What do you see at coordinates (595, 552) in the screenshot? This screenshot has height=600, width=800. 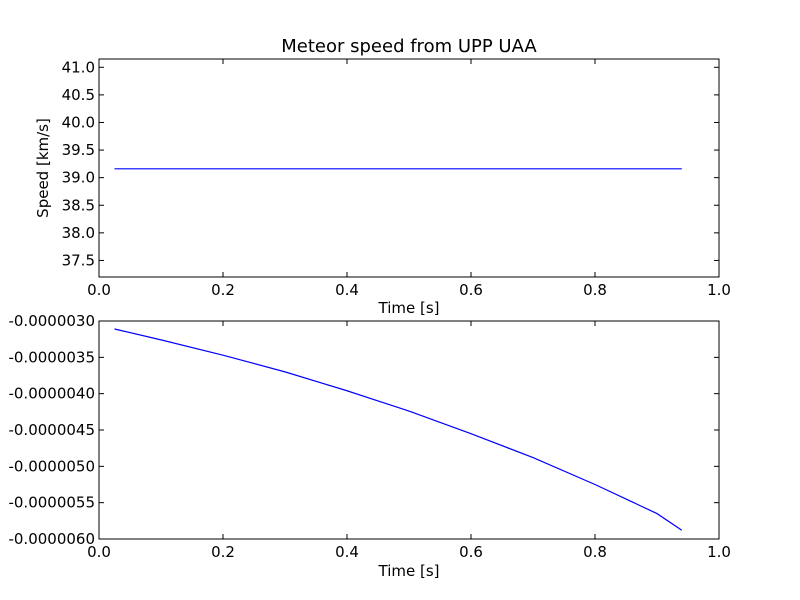 I see `bottom-chart-x-tick-label: 0.8` at bounding box center [595, 552].